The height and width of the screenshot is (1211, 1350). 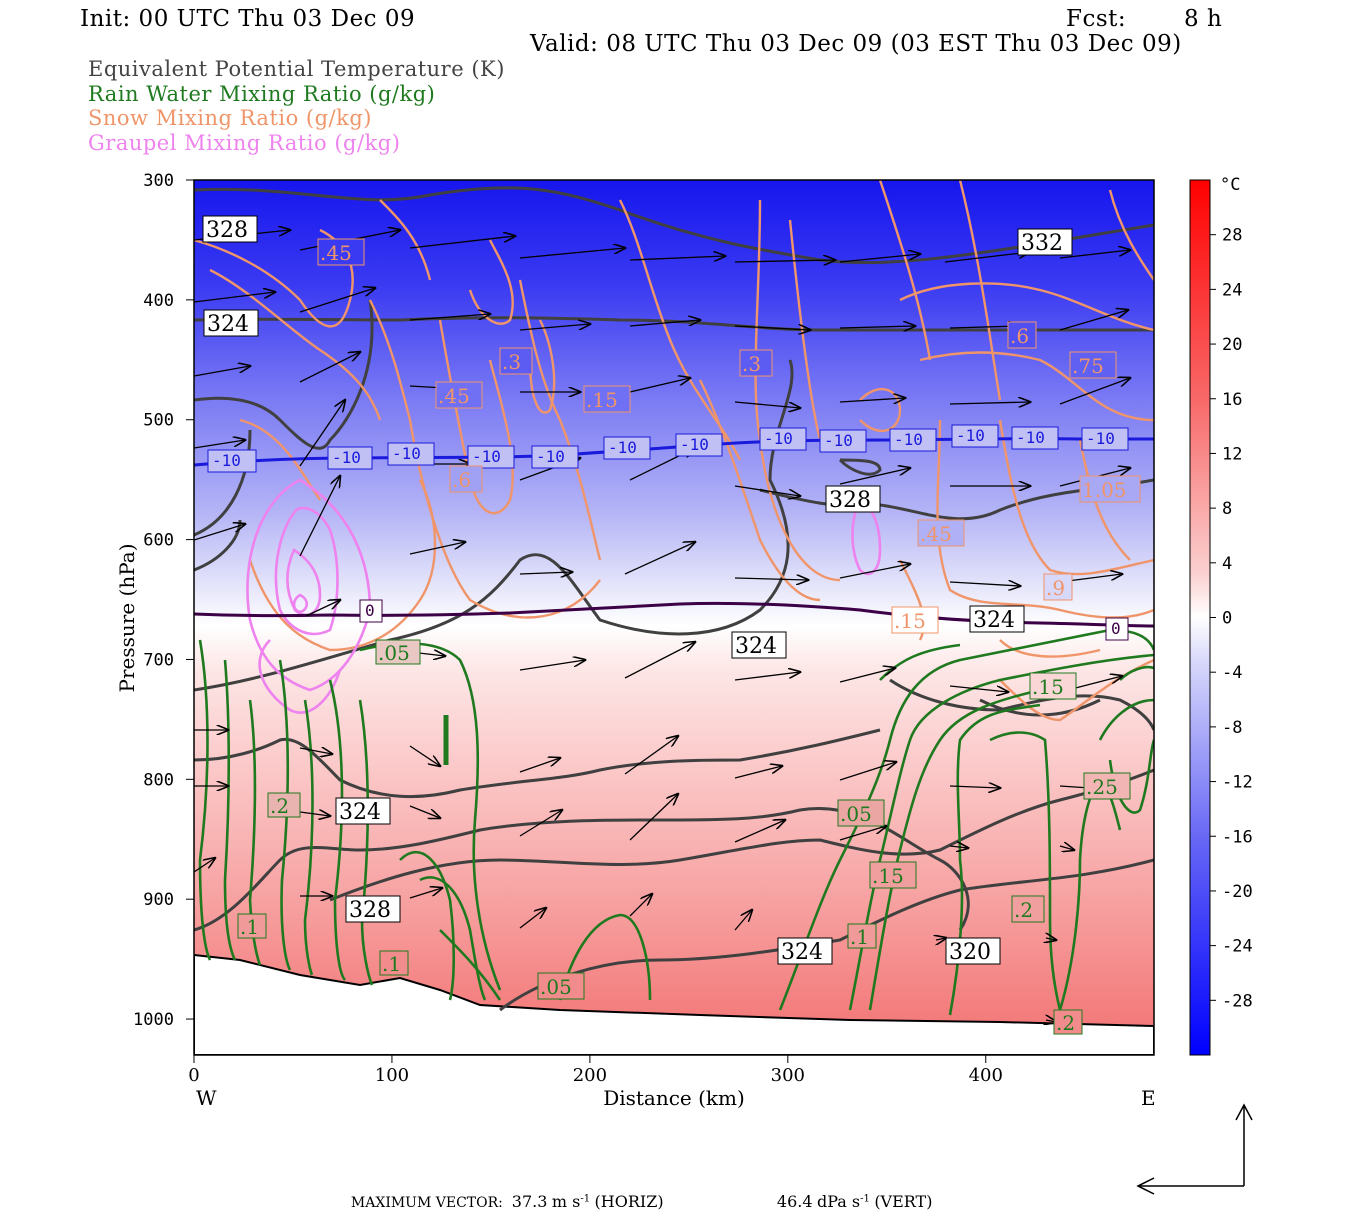 What do you see at coordinates (862, 936) in the screenshot?
I see `rain-label-5: .1` at bounding box center [862, 936].